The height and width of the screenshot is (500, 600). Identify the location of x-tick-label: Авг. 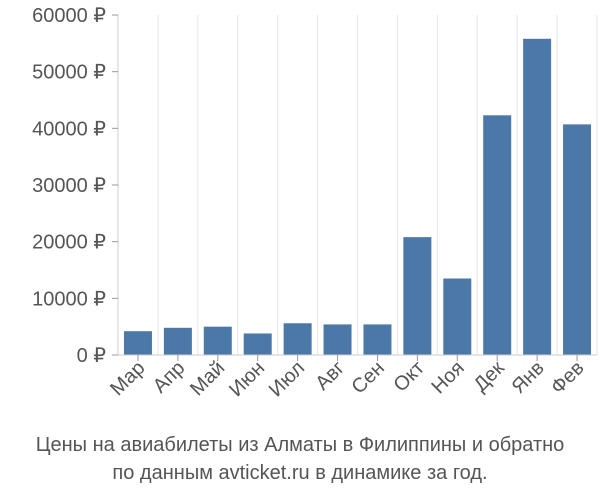
(330, 376).